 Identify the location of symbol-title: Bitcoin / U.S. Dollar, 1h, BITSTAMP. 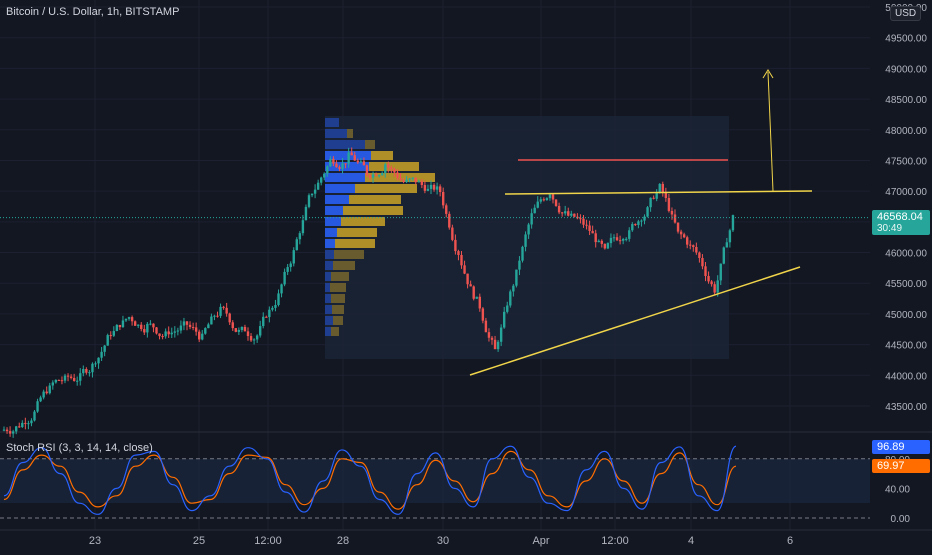
(93, 12).